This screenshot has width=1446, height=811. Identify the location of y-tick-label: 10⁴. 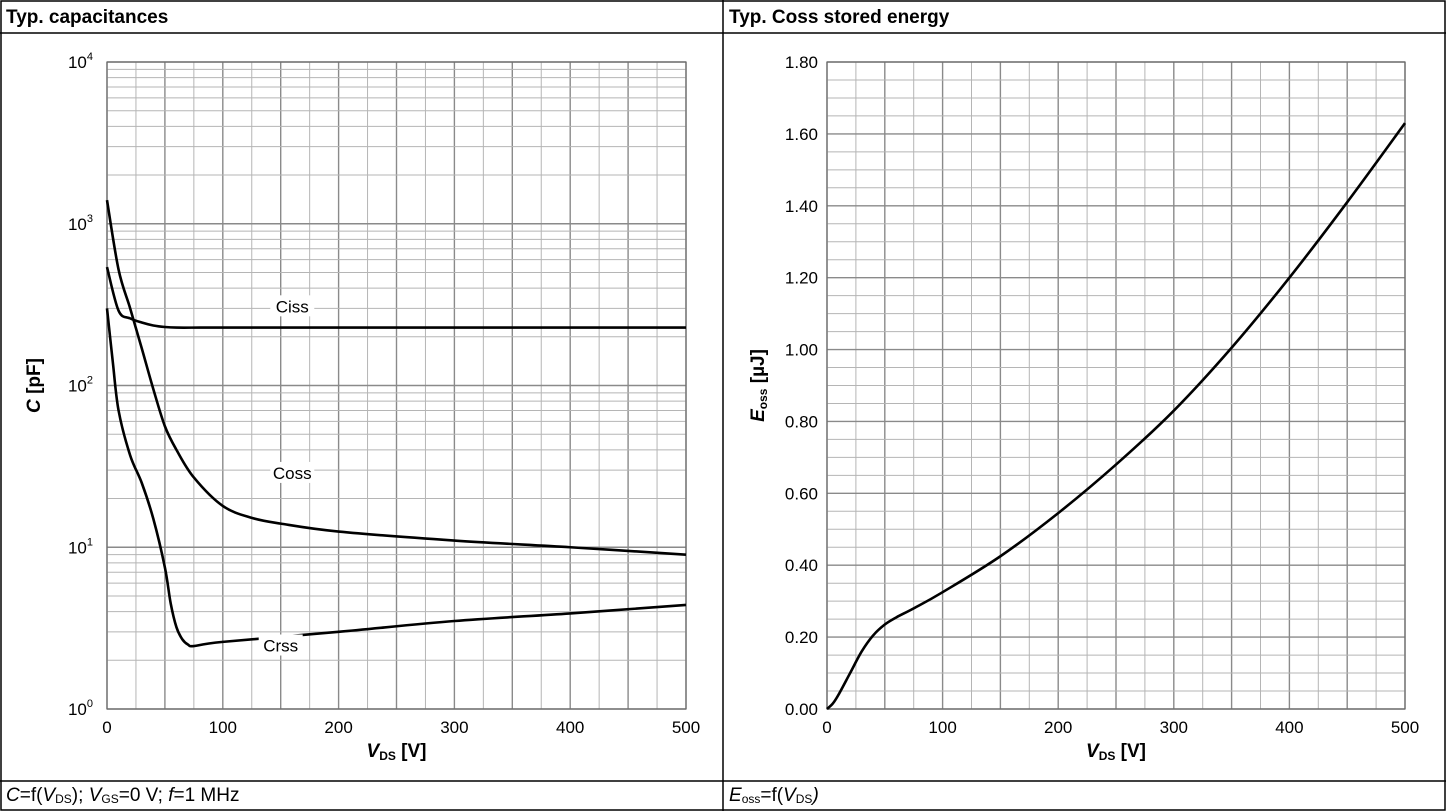
(80, 61).